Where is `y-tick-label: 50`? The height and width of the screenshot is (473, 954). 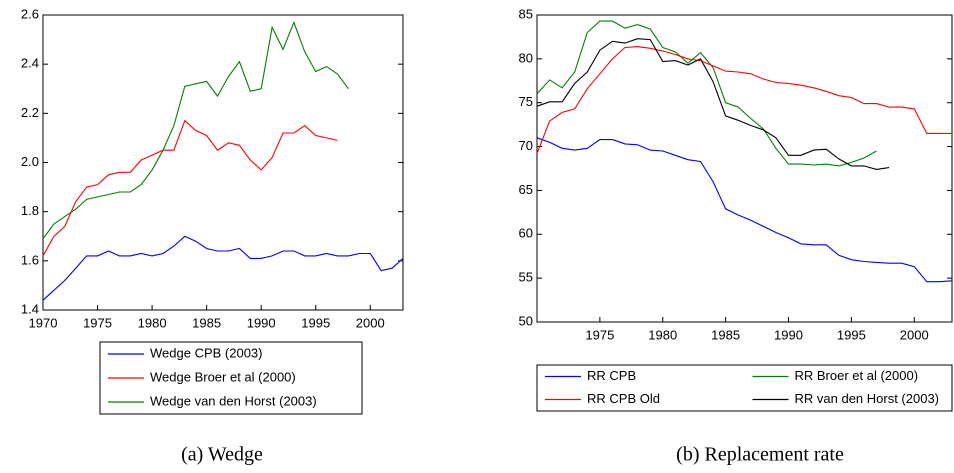 y-tick-label: 50 is located at coordinates (526, 320).